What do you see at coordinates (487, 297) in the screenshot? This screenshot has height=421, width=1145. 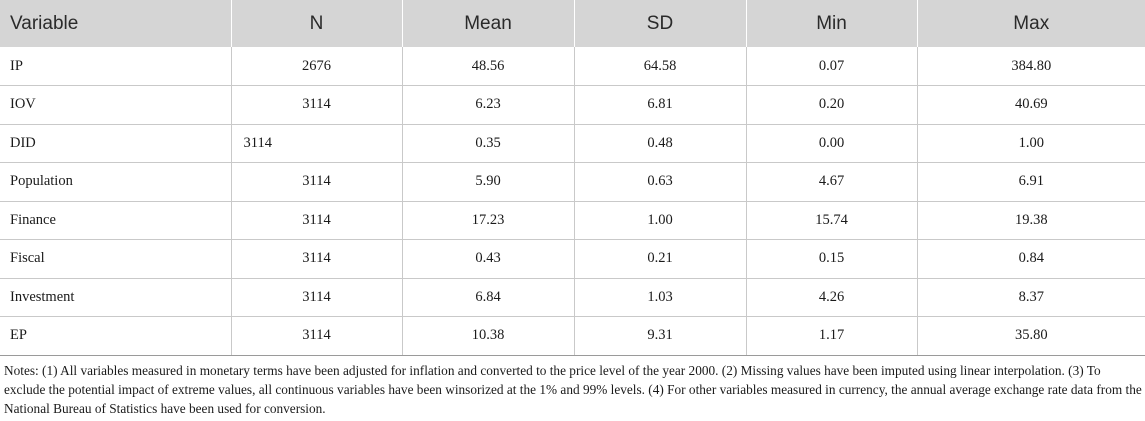 I see `cell-mean: 6.84` at bounding box center [487, 297].